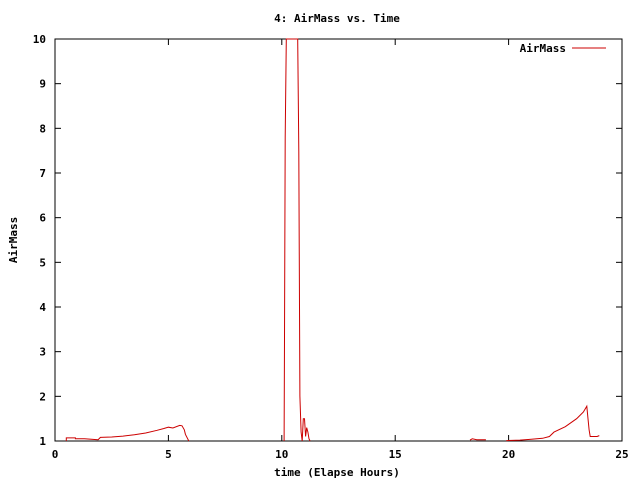 This screenshot has width=640, height=480. I want to click on y-tick-label: 7, so click(42, 173).